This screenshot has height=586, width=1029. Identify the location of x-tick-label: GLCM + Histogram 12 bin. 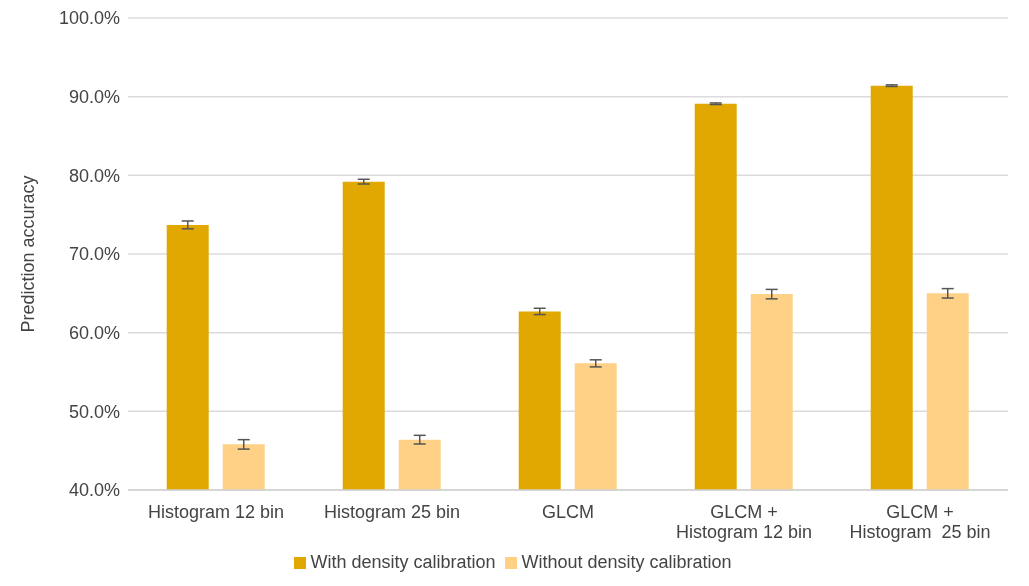
(744, 522).